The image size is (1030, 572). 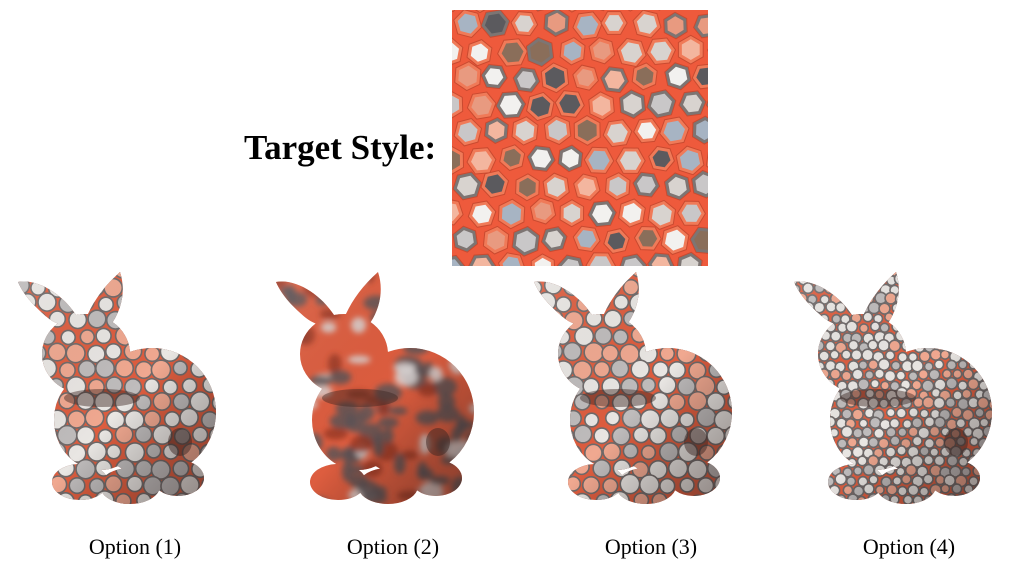 I want to click on option-4-caption: Option (4), so click(x=909, y=546).